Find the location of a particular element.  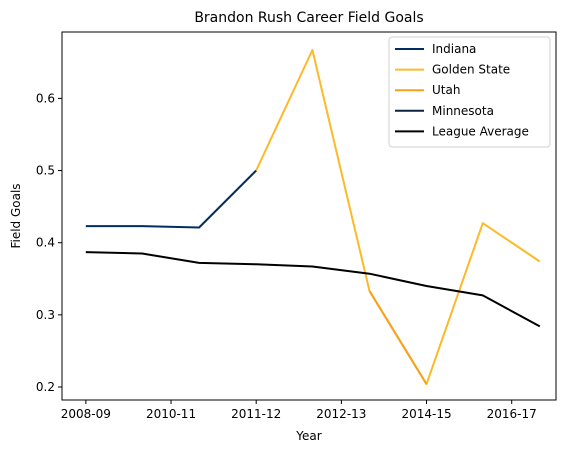

legend-label-golden-state: Golden State is located at coordinates (471, 70).